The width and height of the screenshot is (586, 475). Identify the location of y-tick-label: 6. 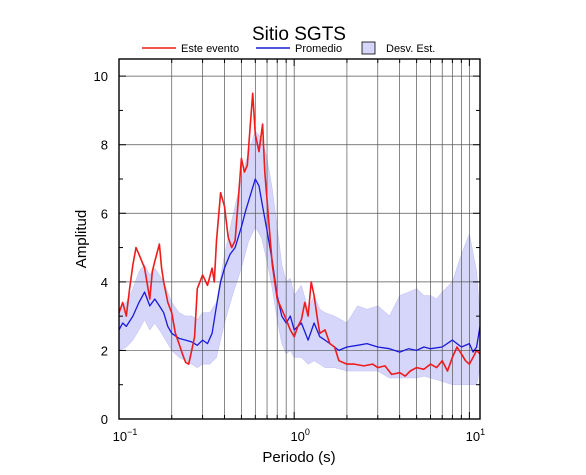
(104, 213).